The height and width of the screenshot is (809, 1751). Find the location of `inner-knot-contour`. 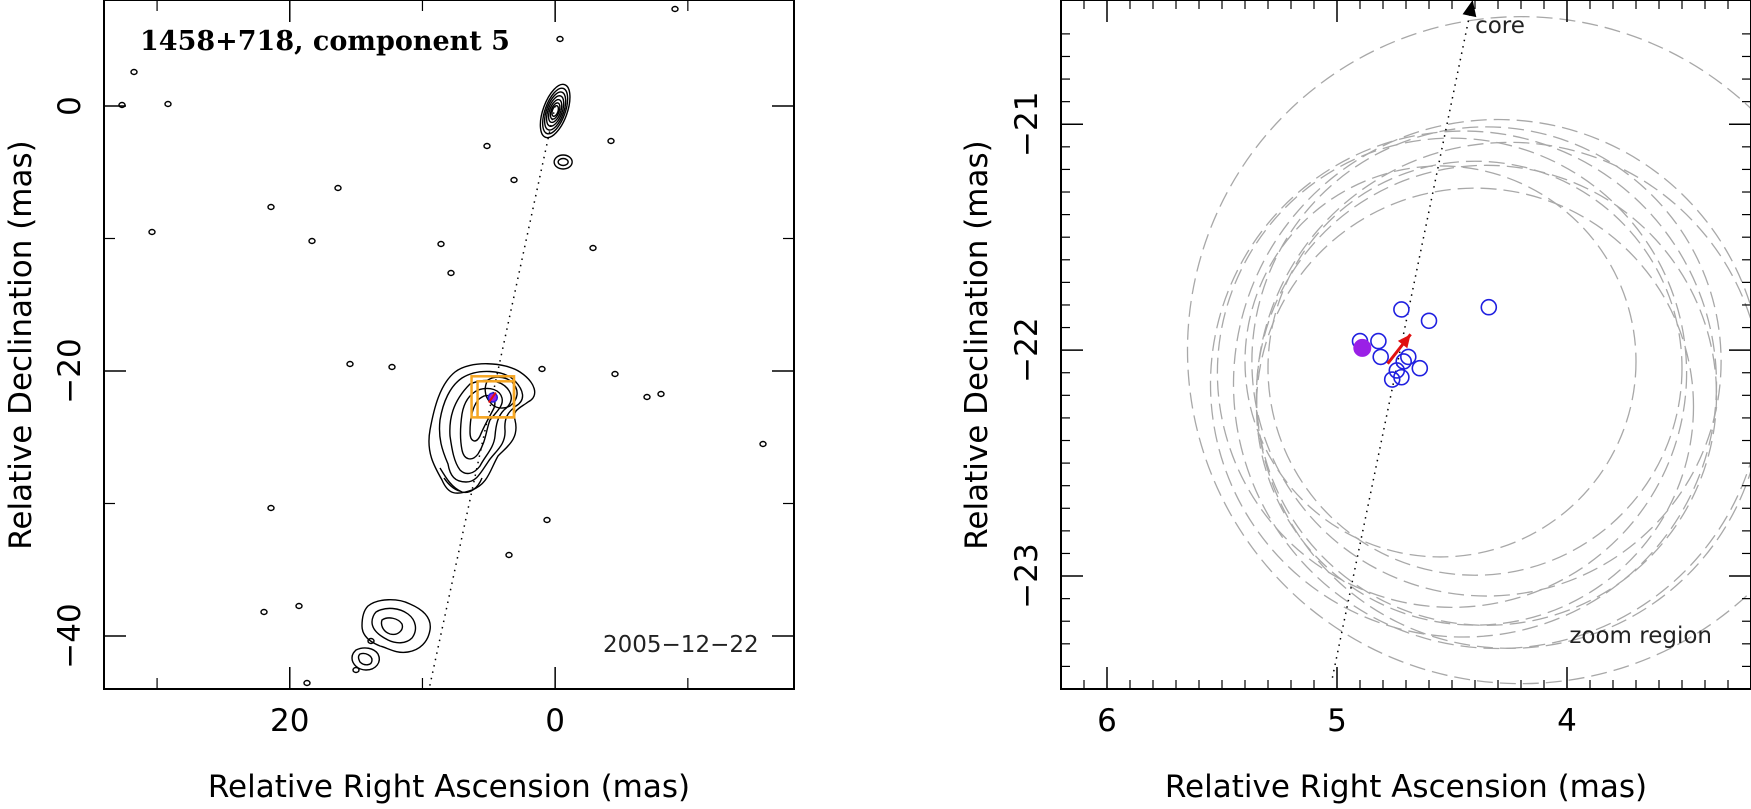

inner-knot-contour is located at coordinates (563, 162).